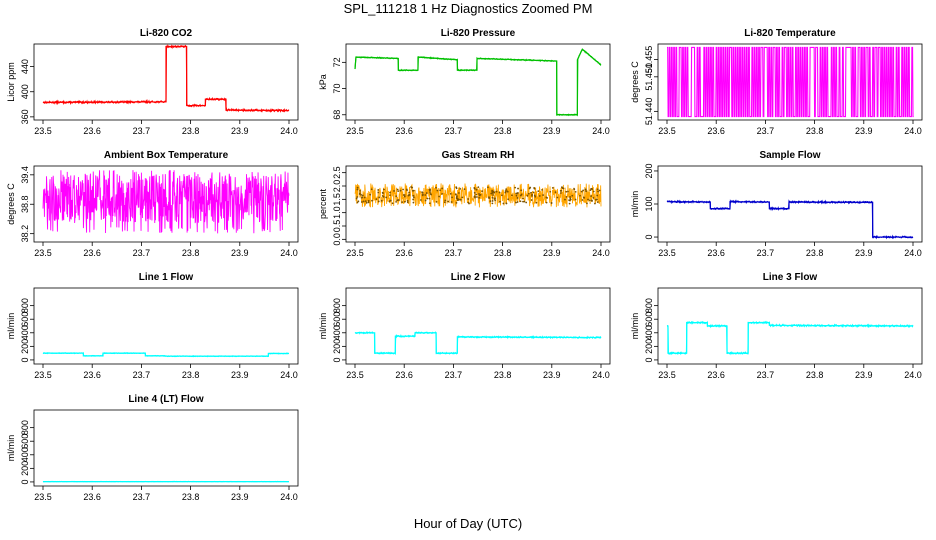 This screenshot has height=540, width=936. I want to click on y-tick-label: 100, so click(649, 203).